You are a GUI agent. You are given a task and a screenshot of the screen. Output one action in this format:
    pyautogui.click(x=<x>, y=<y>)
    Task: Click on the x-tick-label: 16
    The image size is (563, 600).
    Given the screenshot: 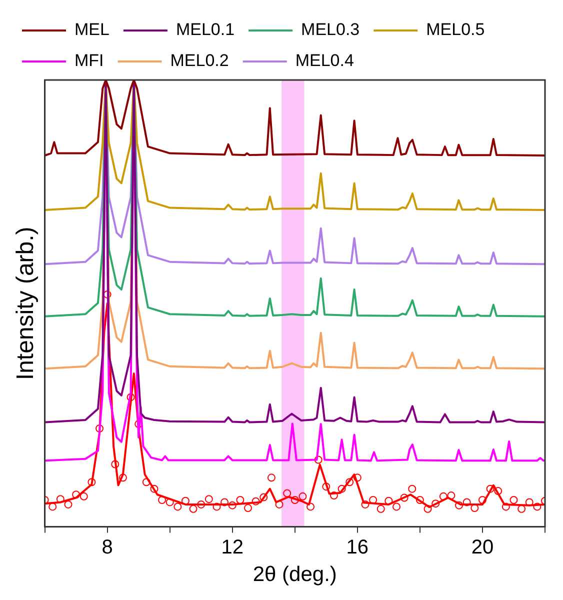 What is the action you would take?
    pyautogui.click(x=357, y=547)
    